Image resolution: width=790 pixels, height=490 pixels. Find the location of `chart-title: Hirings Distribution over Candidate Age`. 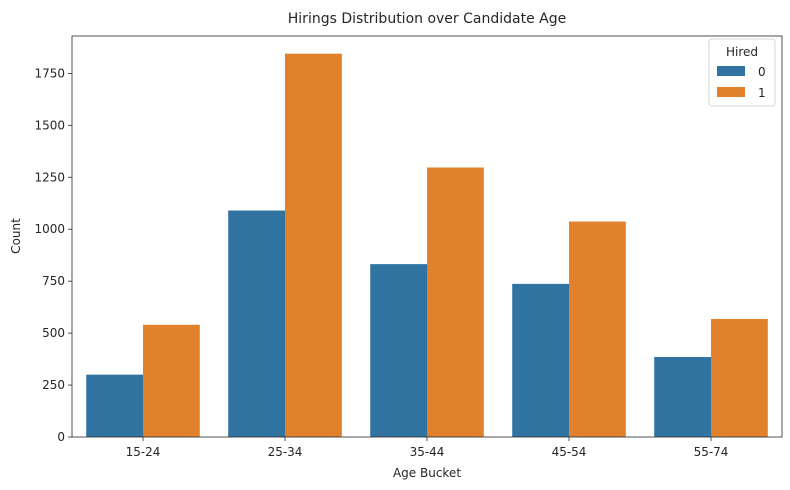

chart-title: Hirings Distribution over Candidate Age is located at coordinates (427, 19).